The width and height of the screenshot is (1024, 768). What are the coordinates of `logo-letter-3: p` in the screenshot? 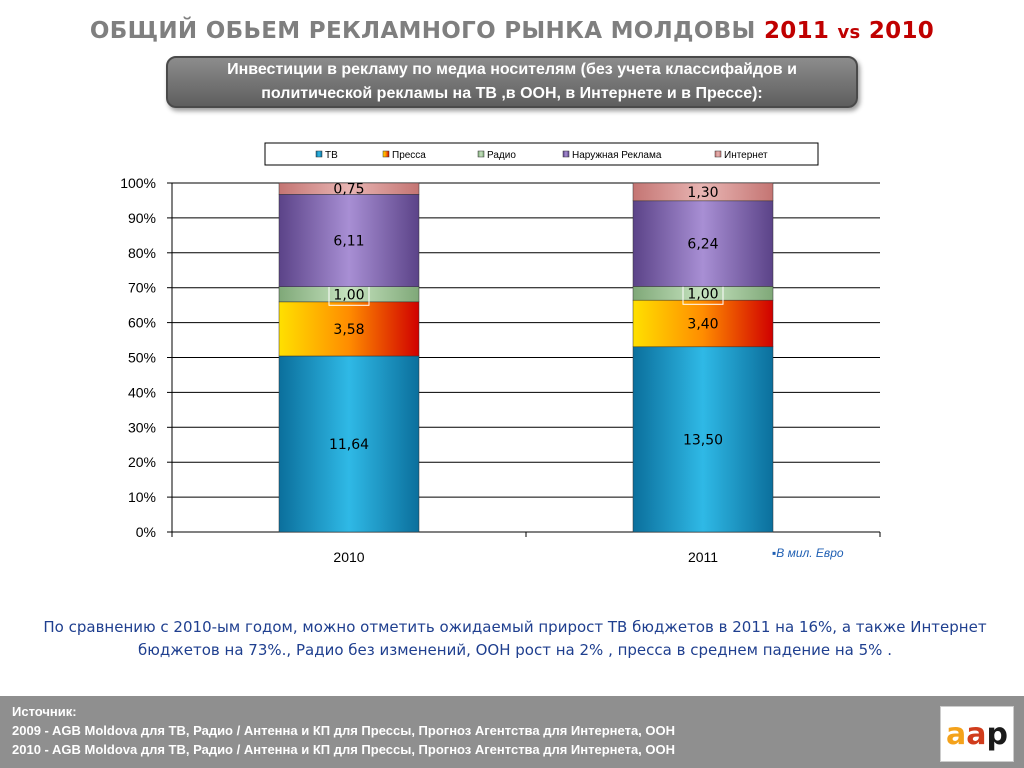 It's located at (997, 734).